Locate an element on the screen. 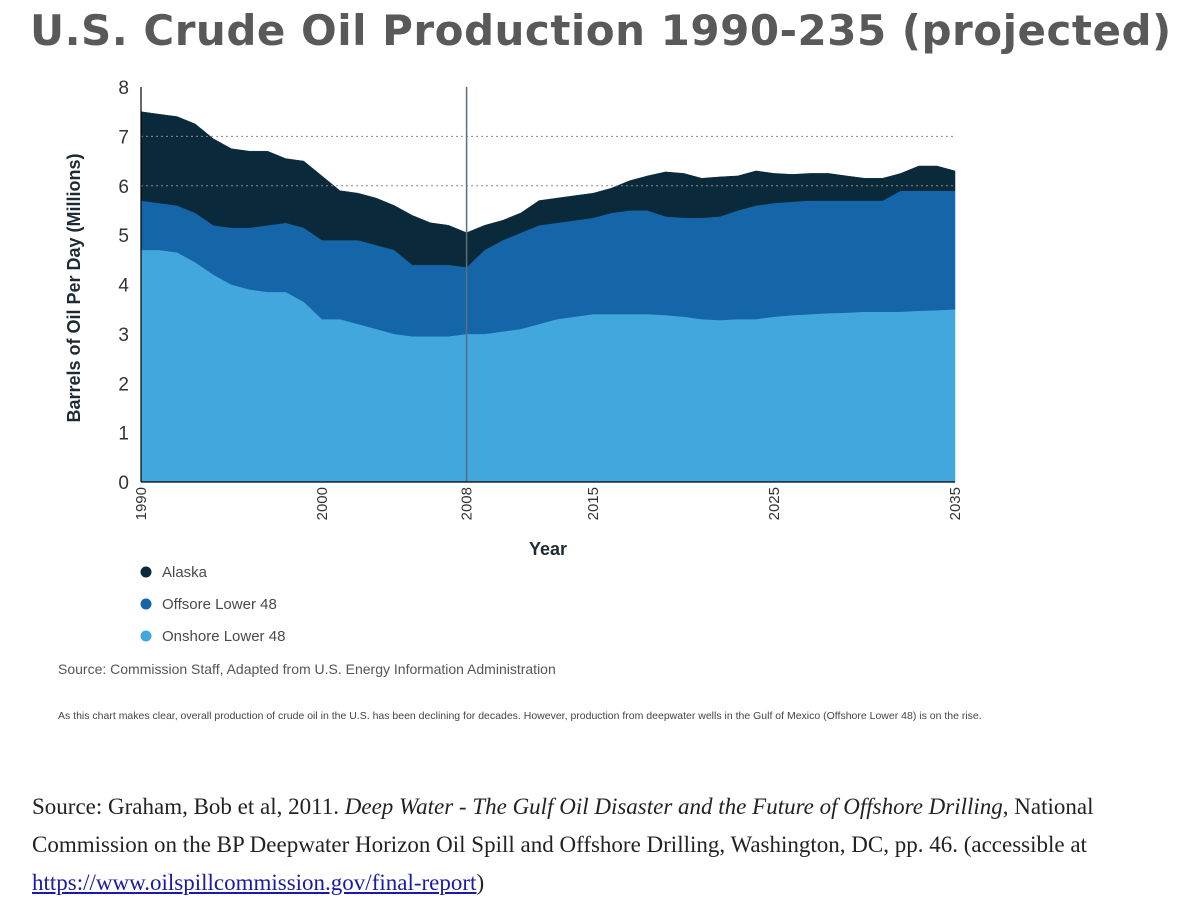 The image size is (1200, 907). x-tick-label: 2000 is located at coordinates (322, 503).